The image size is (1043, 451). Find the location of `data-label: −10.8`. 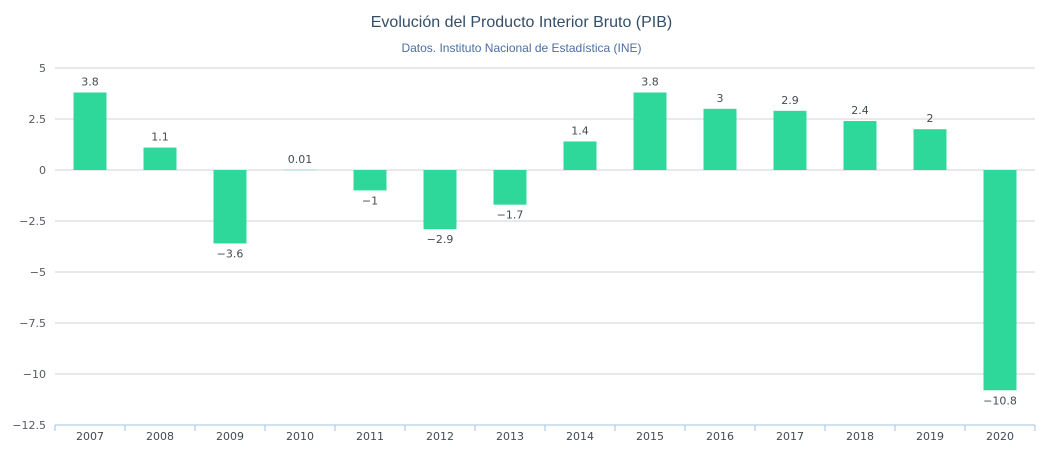

data-label: −10.8 is located at coordinates (1000, 400).